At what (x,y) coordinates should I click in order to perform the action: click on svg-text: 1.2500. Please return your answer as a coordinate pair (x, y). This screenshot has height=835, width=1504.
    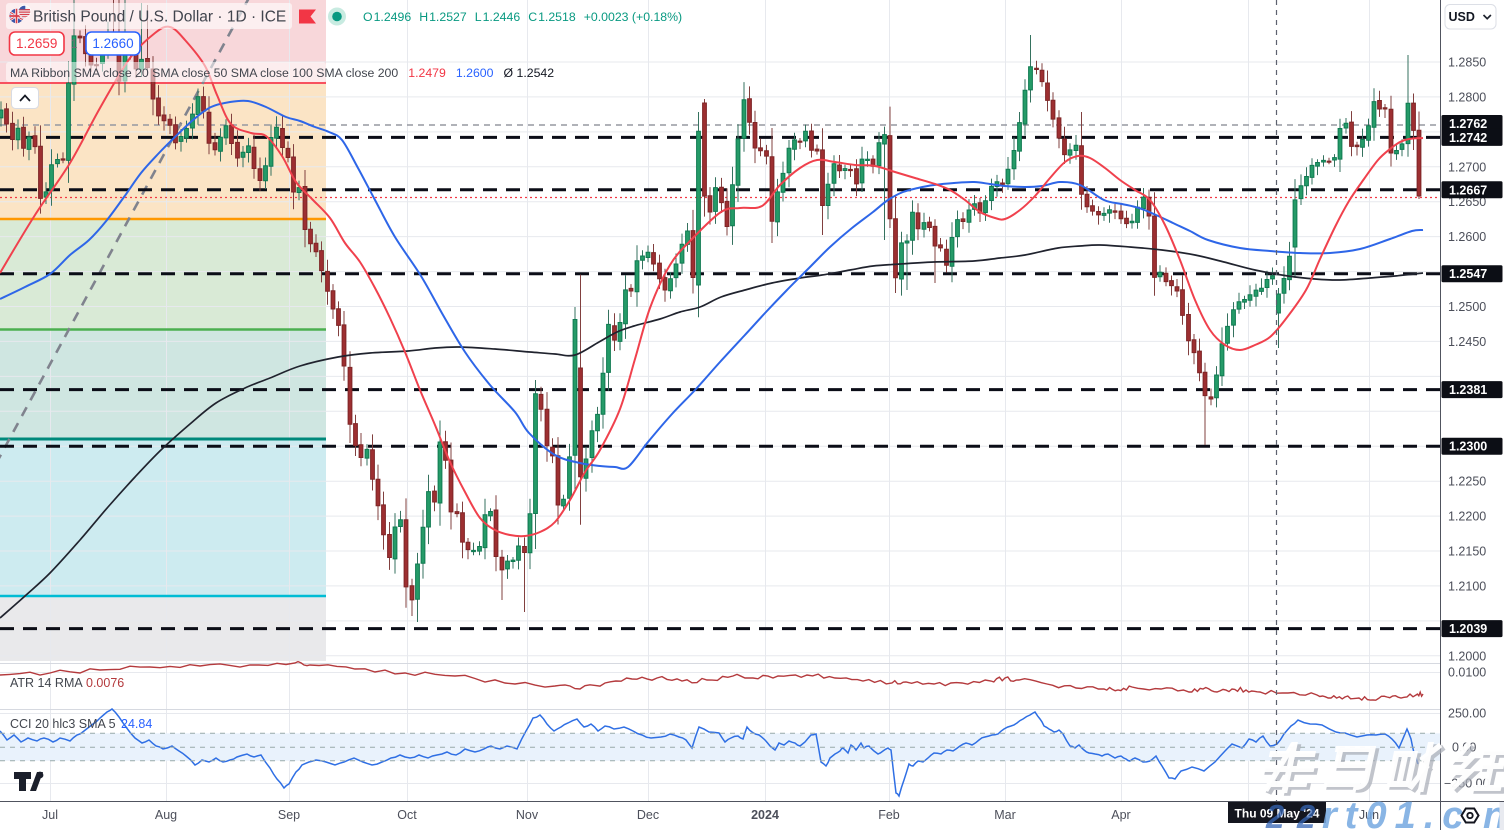
    Looking at the image, I should click on (1467, 307).